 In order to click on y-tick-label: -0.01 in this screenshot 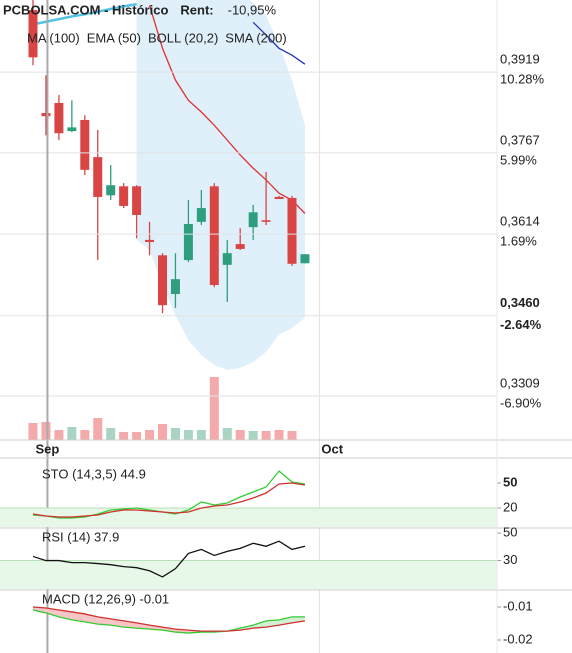, I will do `click(518, 605)`.